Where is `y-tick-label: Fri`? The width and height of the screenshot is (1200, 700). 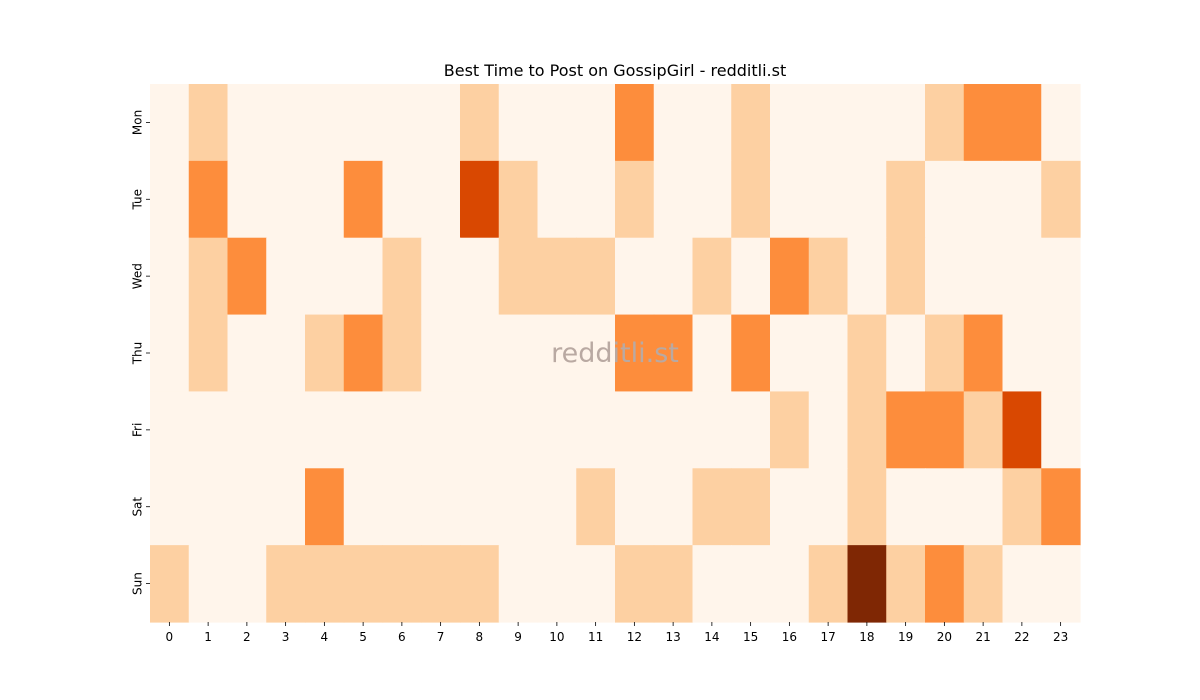 y-tick-label: Fri is located at coordinates (138, 430).